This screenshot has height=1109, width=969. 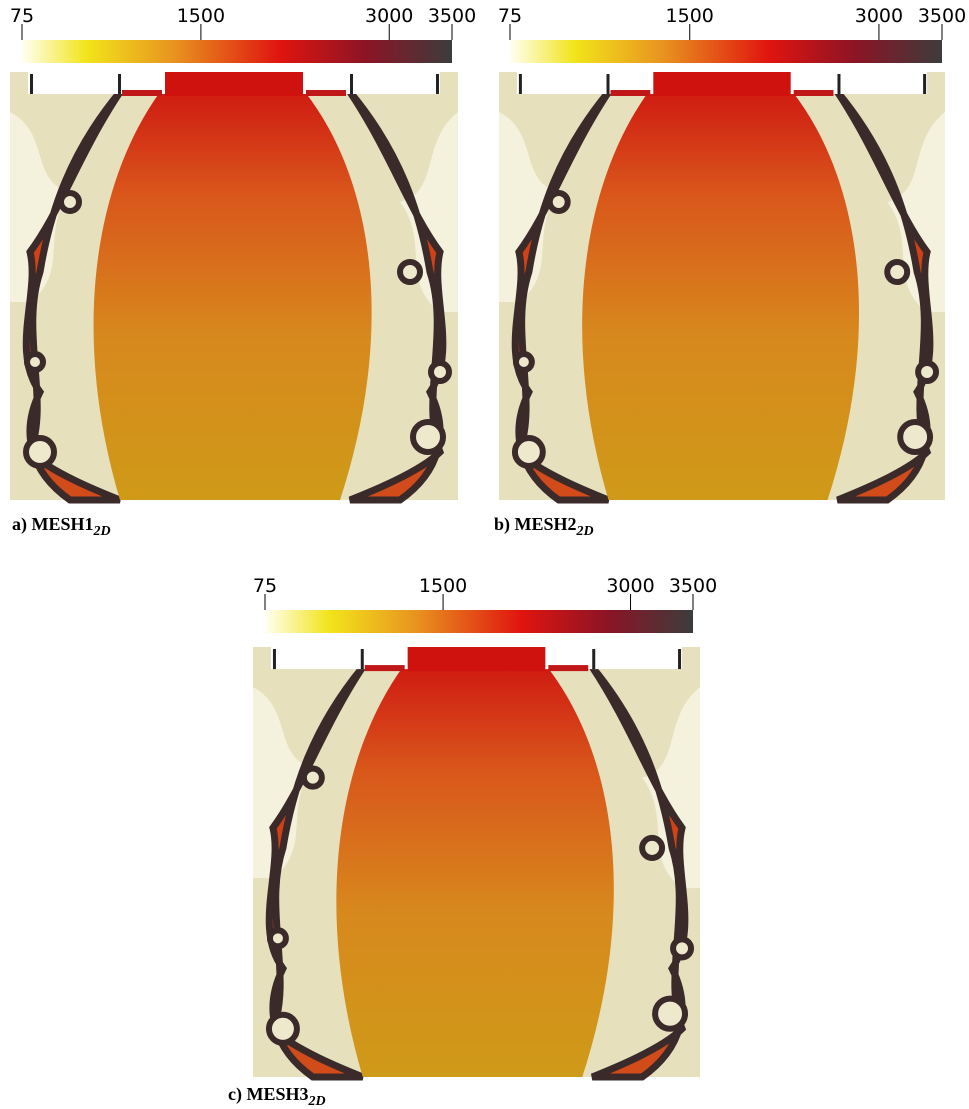 I want to click on caption-label: c) MESH3, so click(x=268, y=1094).